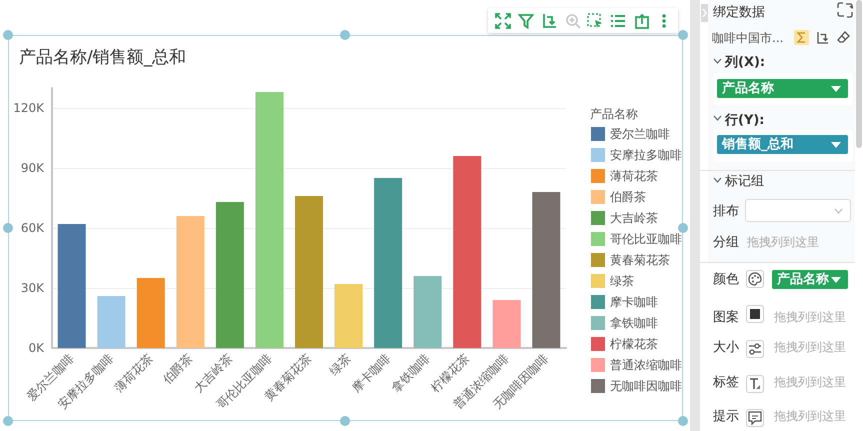 The image size is (863, 431). Describe the element at coordinates (726, 317) in the screenshot. I see `text: 图案` at that location.